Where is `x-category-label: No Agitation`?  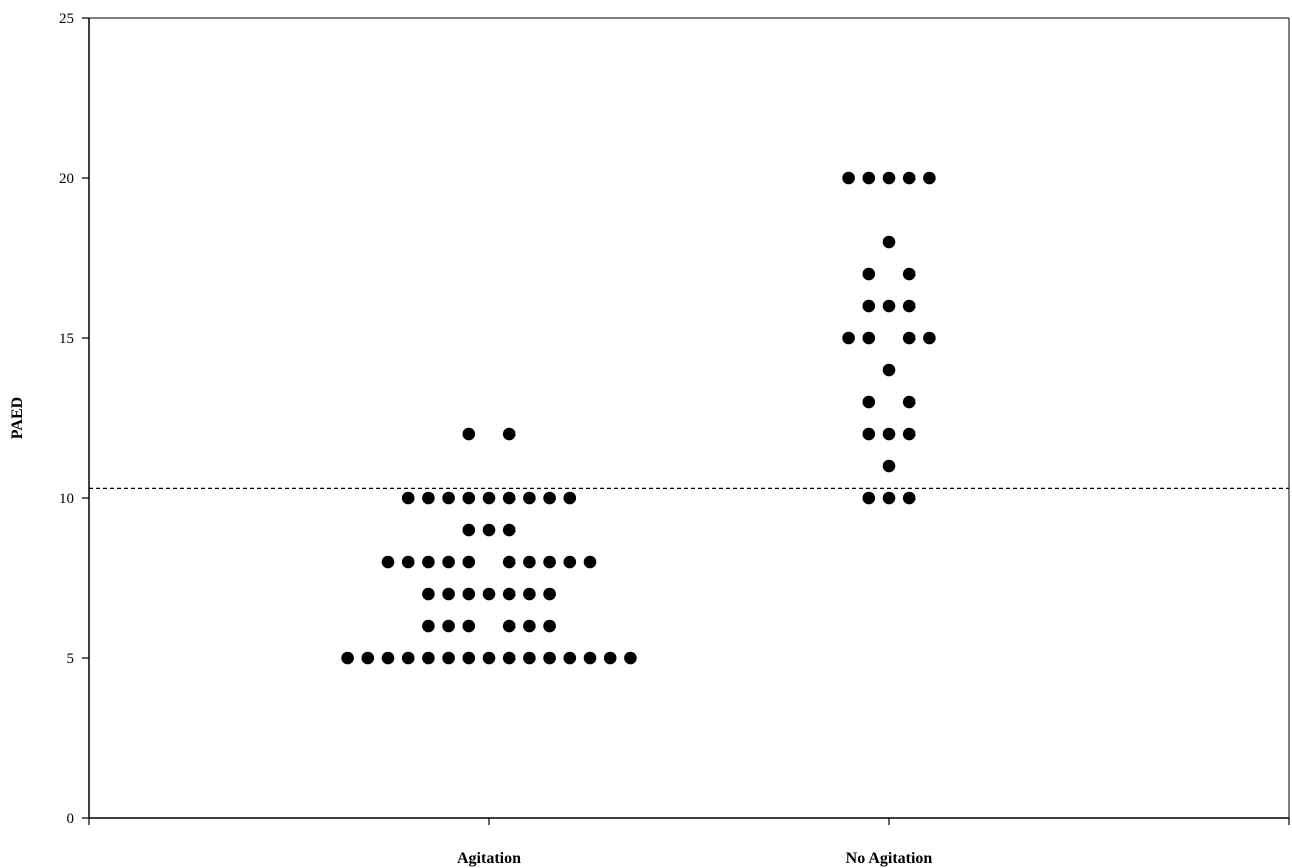 x-category-label: No Agitation is located at coordinates (889, 858).